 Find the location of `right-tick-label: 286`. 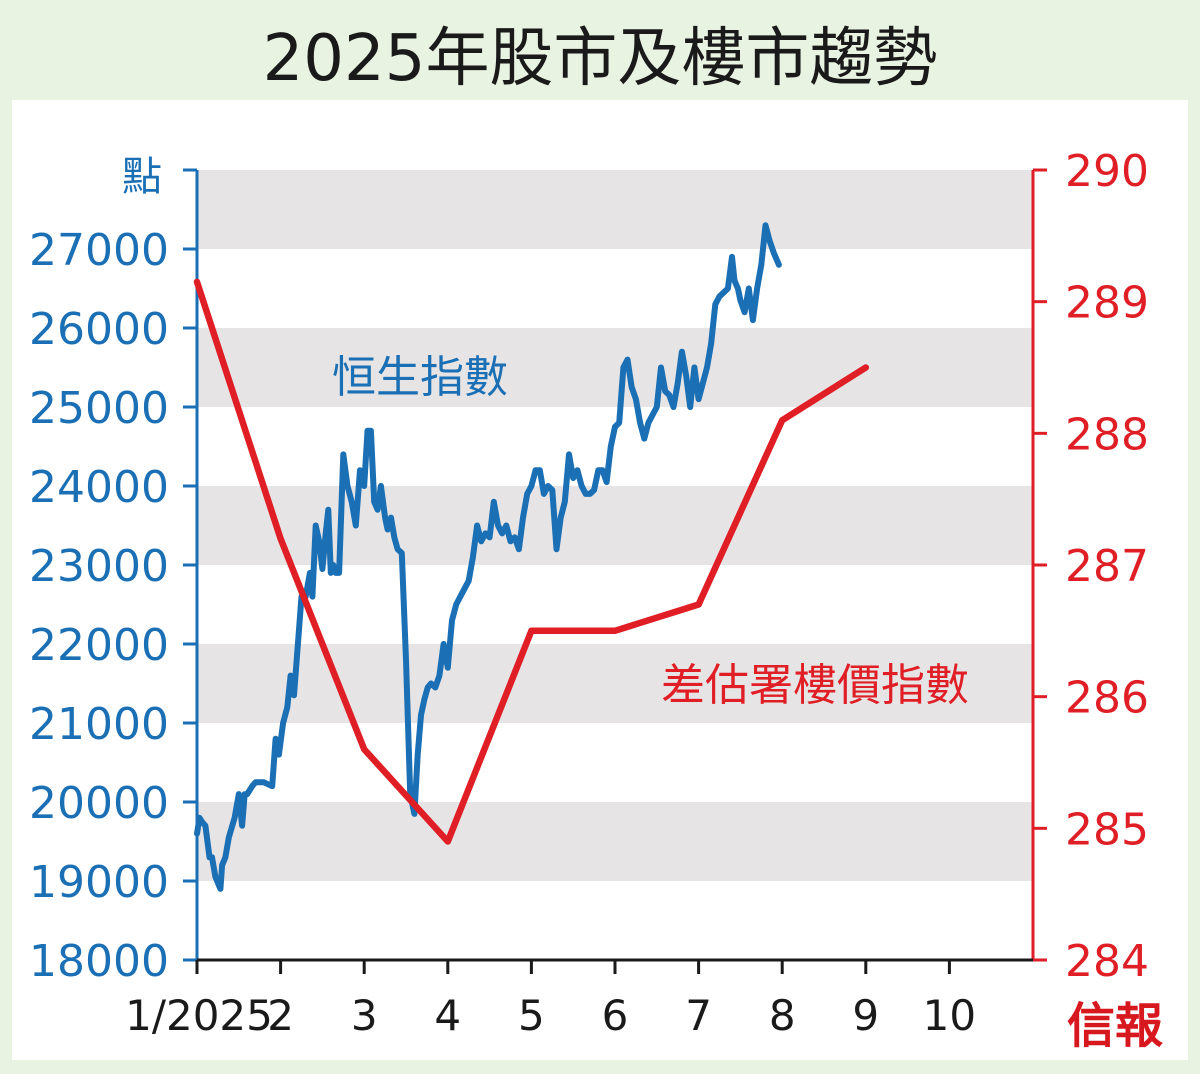

right-tick-label: 286 is located at coordinates (1107, 698).